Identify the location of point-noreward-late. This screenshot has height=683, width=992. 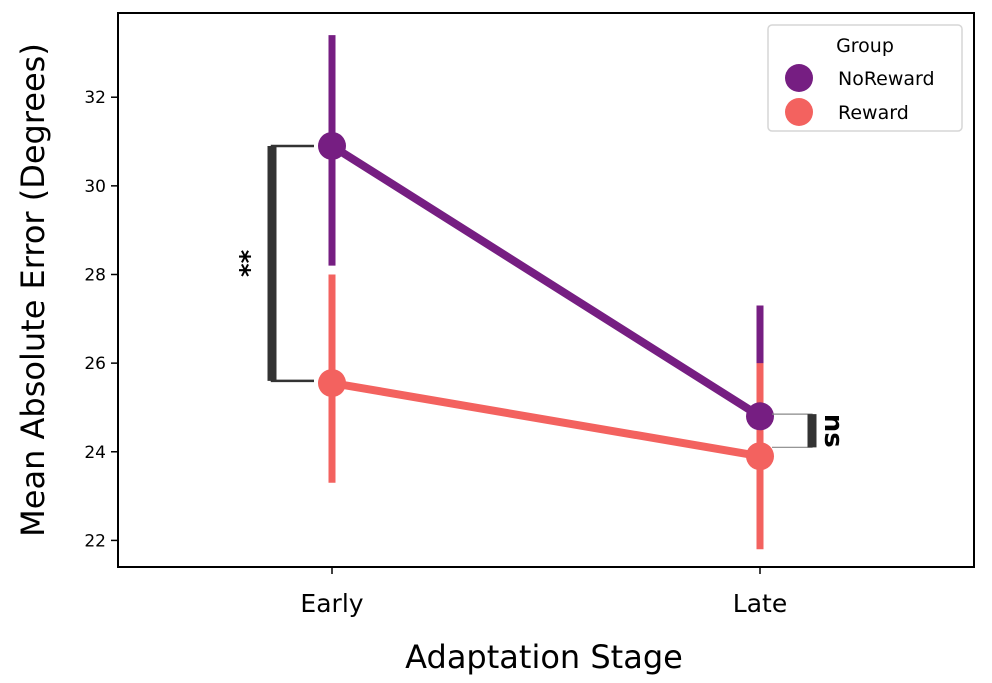
(760, 416).